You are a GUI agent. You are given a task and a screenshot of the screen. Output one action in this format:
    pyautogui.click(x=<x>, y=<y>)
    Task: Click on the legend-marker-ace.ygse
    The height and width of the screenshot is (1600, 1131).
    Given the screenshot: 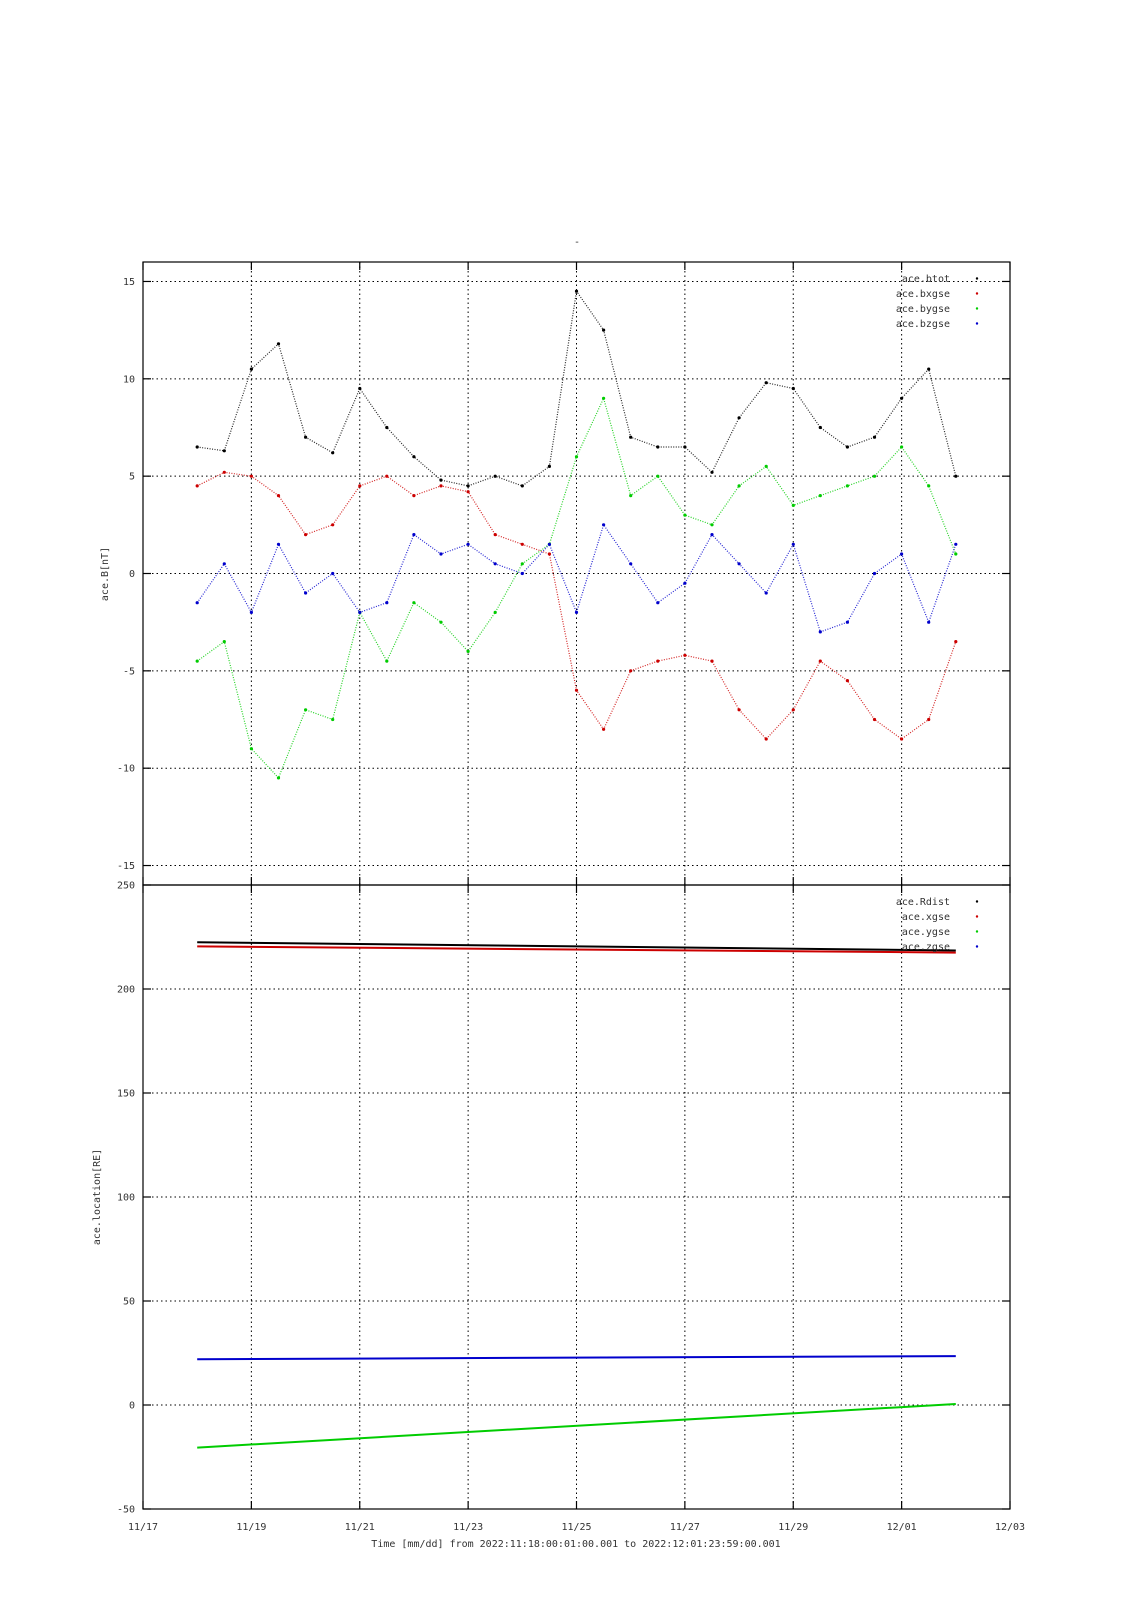 What is the action you would take?
    pyautogui.click(x=977, y=931)
    